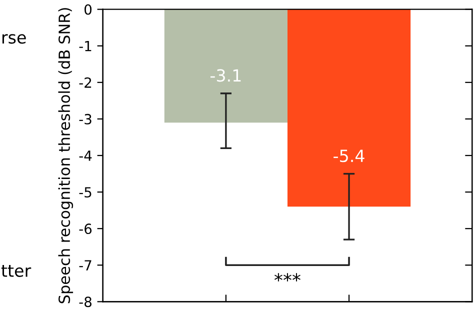 This screenshot has width=474, height=311. What do you see at coordinates (85, 82) in the screenshot?
I see `y-tick-label: -2` at bounding box center [85, 82].